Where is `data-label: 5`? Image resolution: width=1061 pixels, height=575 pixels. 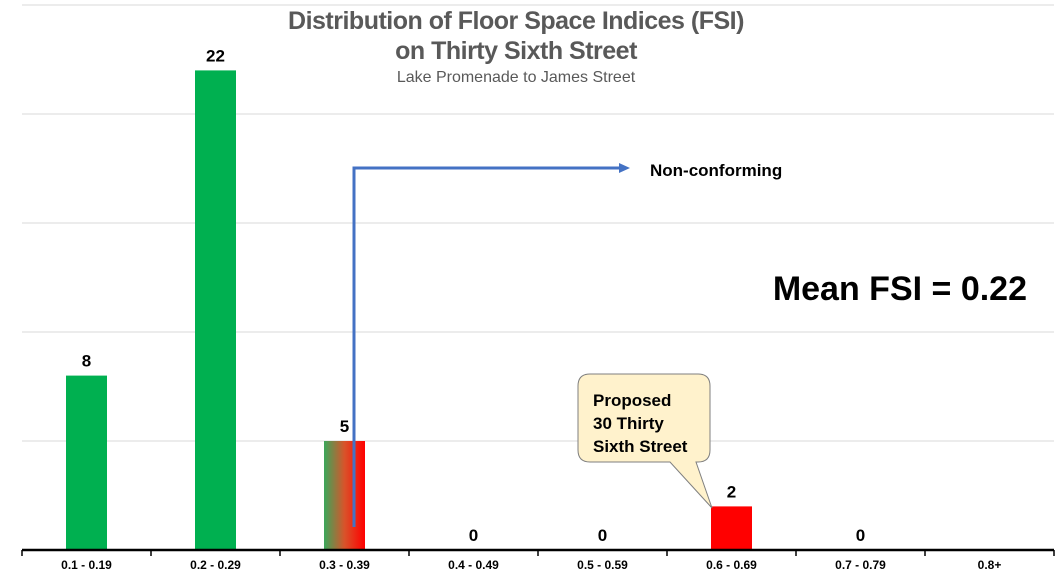
data-label: 5 is located at coordinates (344, 426).